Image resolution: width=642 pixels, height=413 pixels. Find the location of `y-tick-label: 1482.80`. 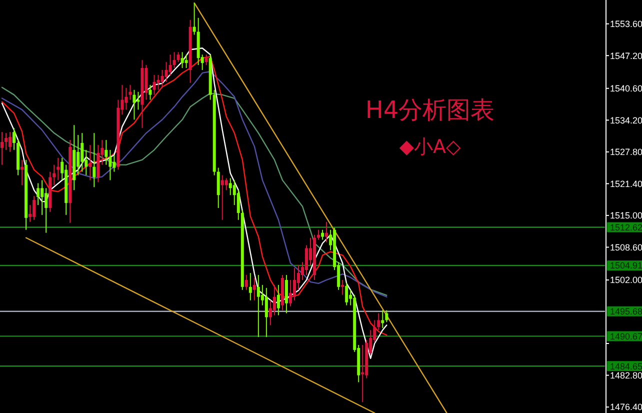

y-tick-label: 1482.80 is located at coordinates (626, 375).